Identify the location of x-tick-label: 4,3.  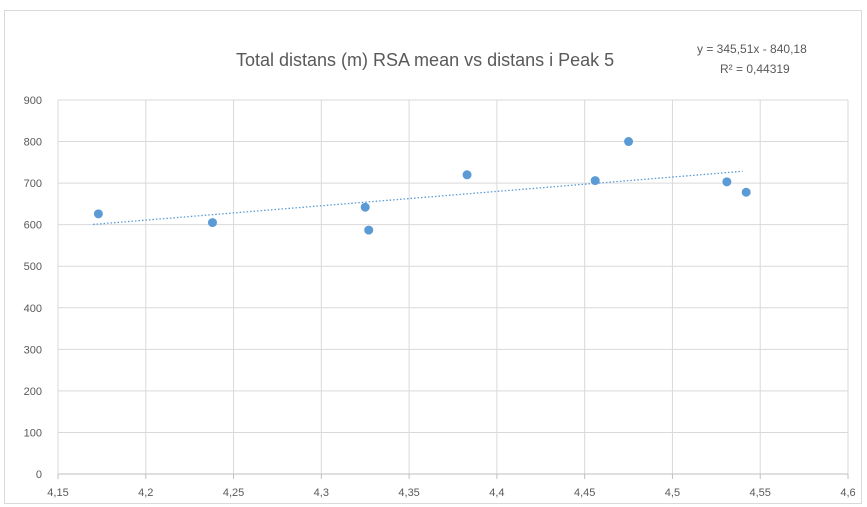
(321, 493).